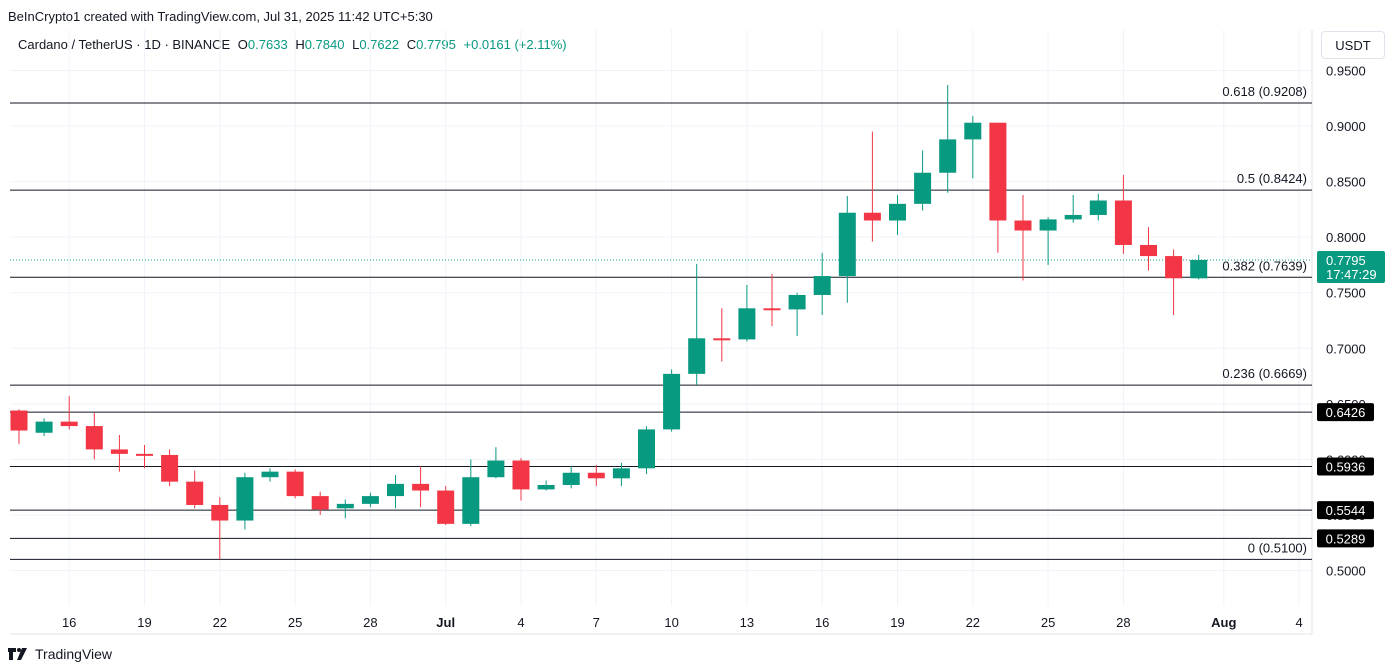 This screenshot has width=1400, height=671. Describe the element at coordinates (1272, 178) in the screenshot. I see `fib-level-label: 0.5 (0.8424)` at that location.